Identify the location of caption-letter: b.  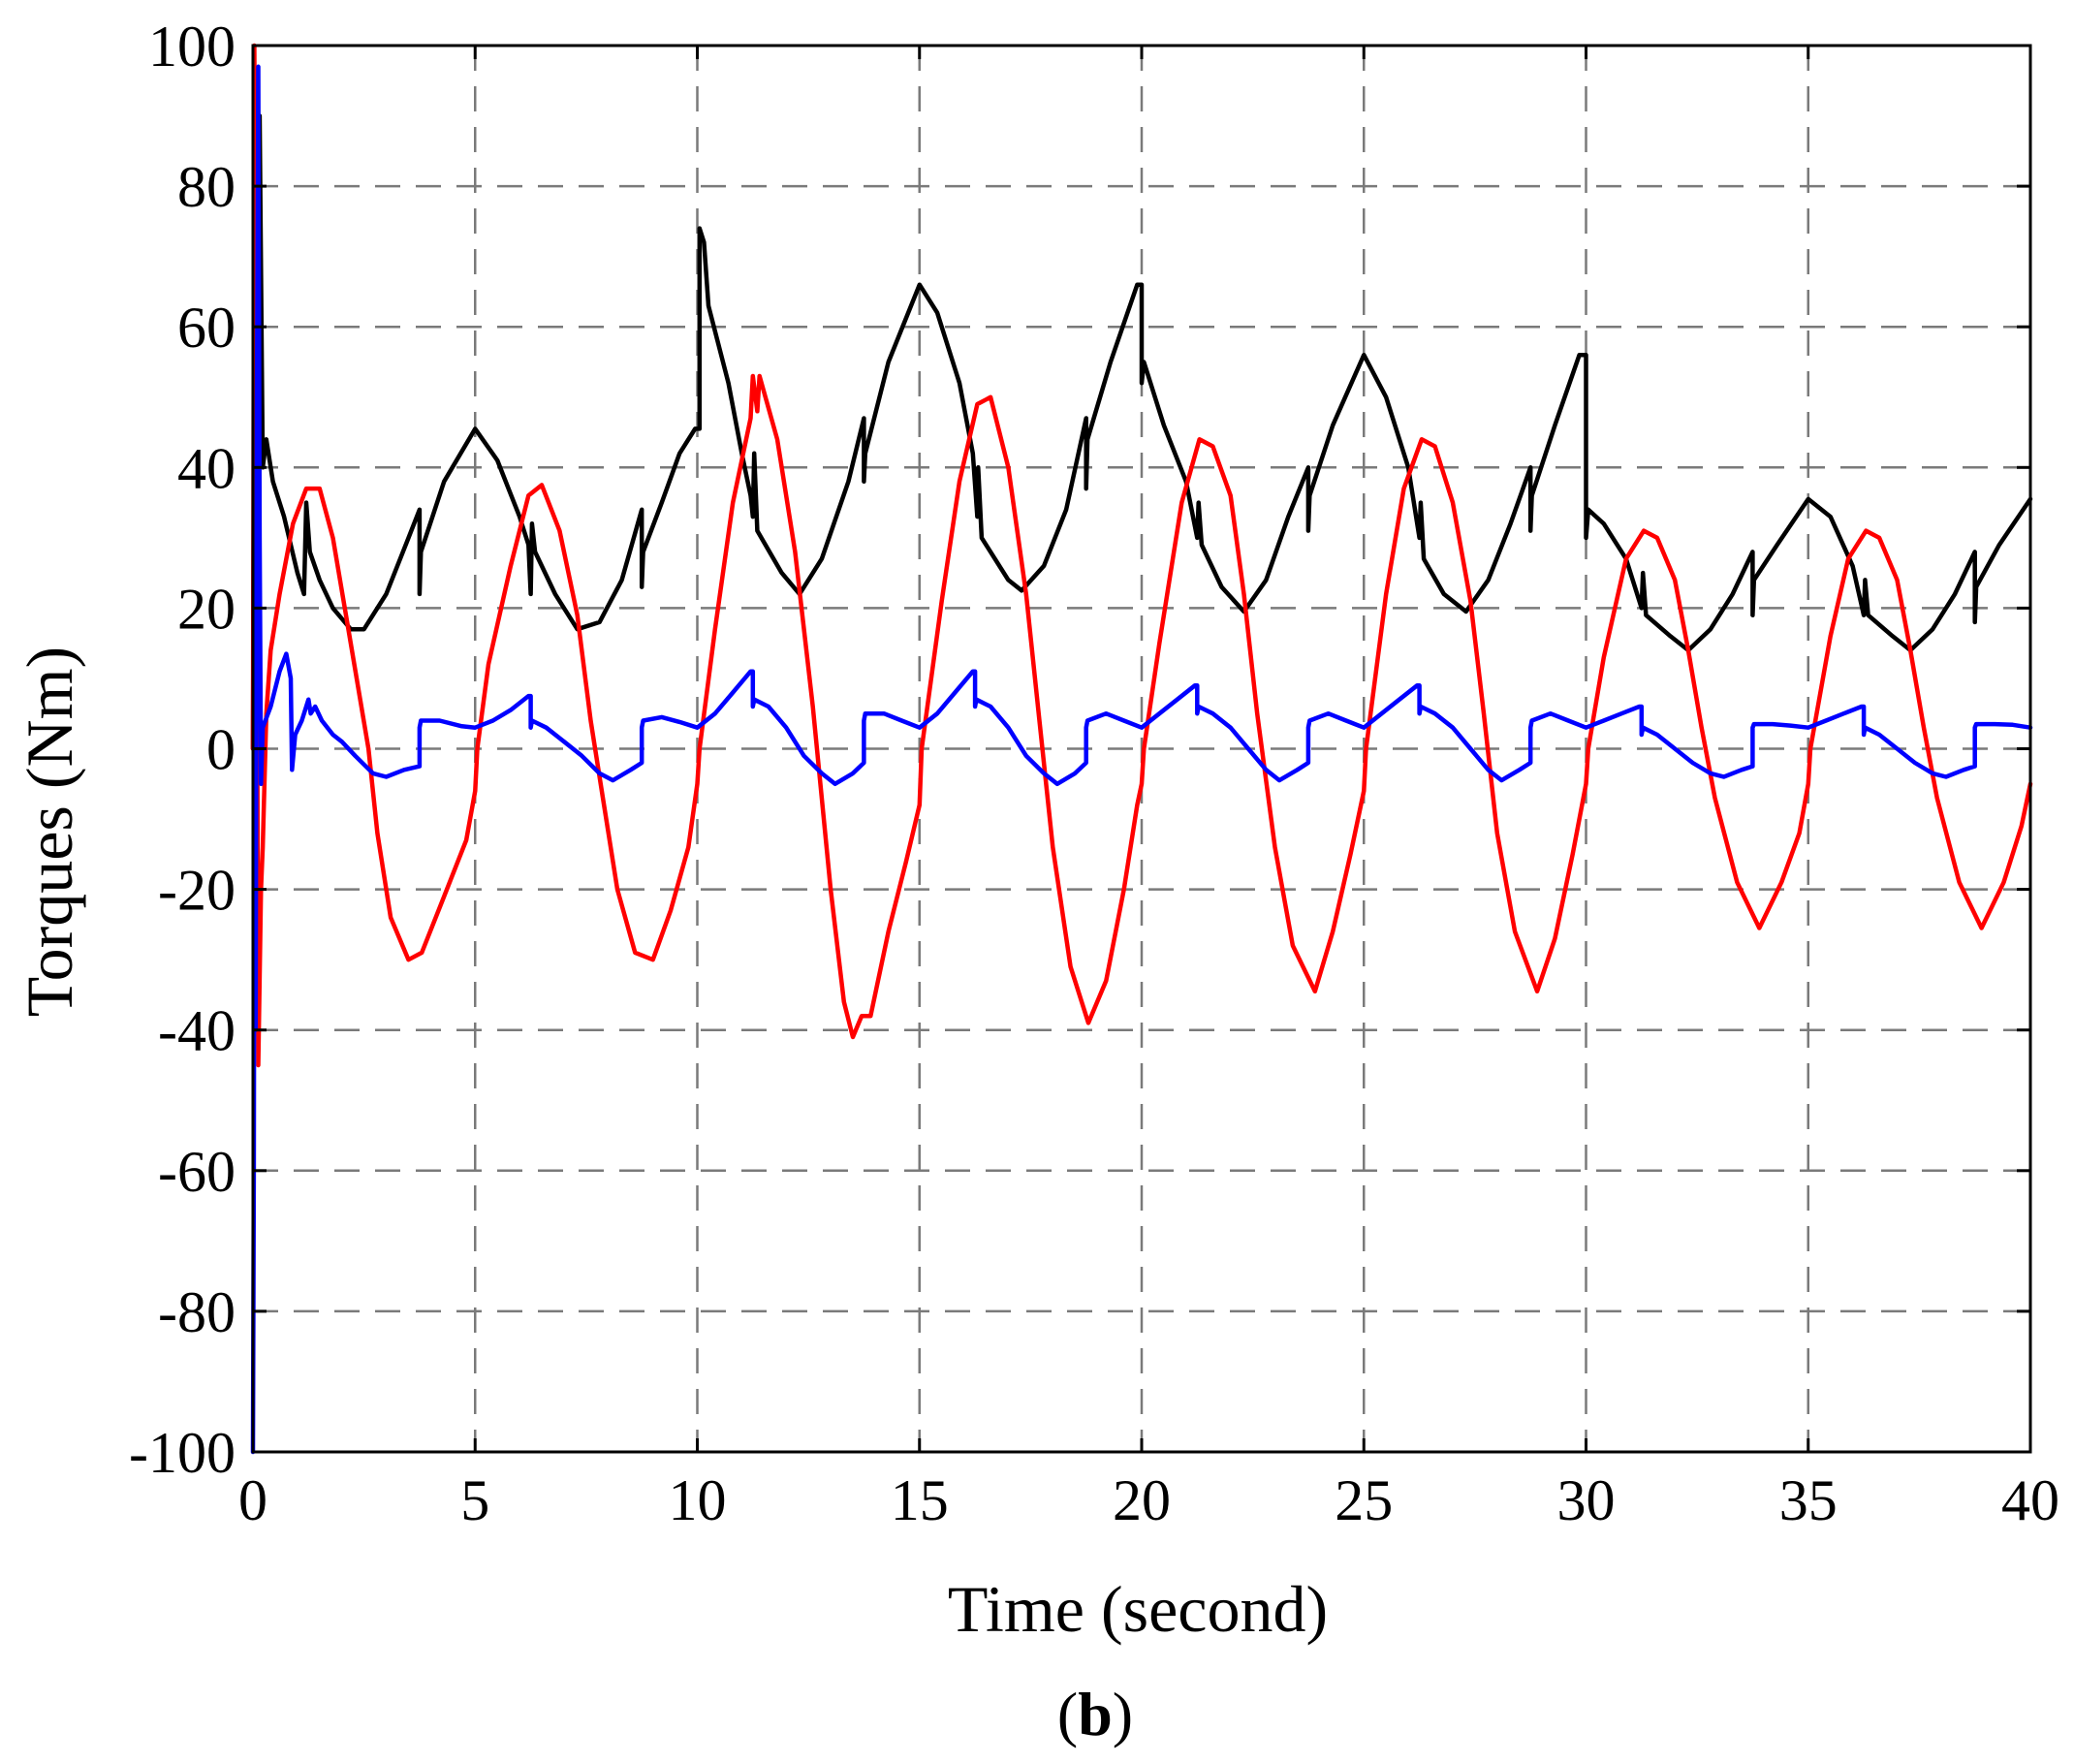
(1095, 1714).